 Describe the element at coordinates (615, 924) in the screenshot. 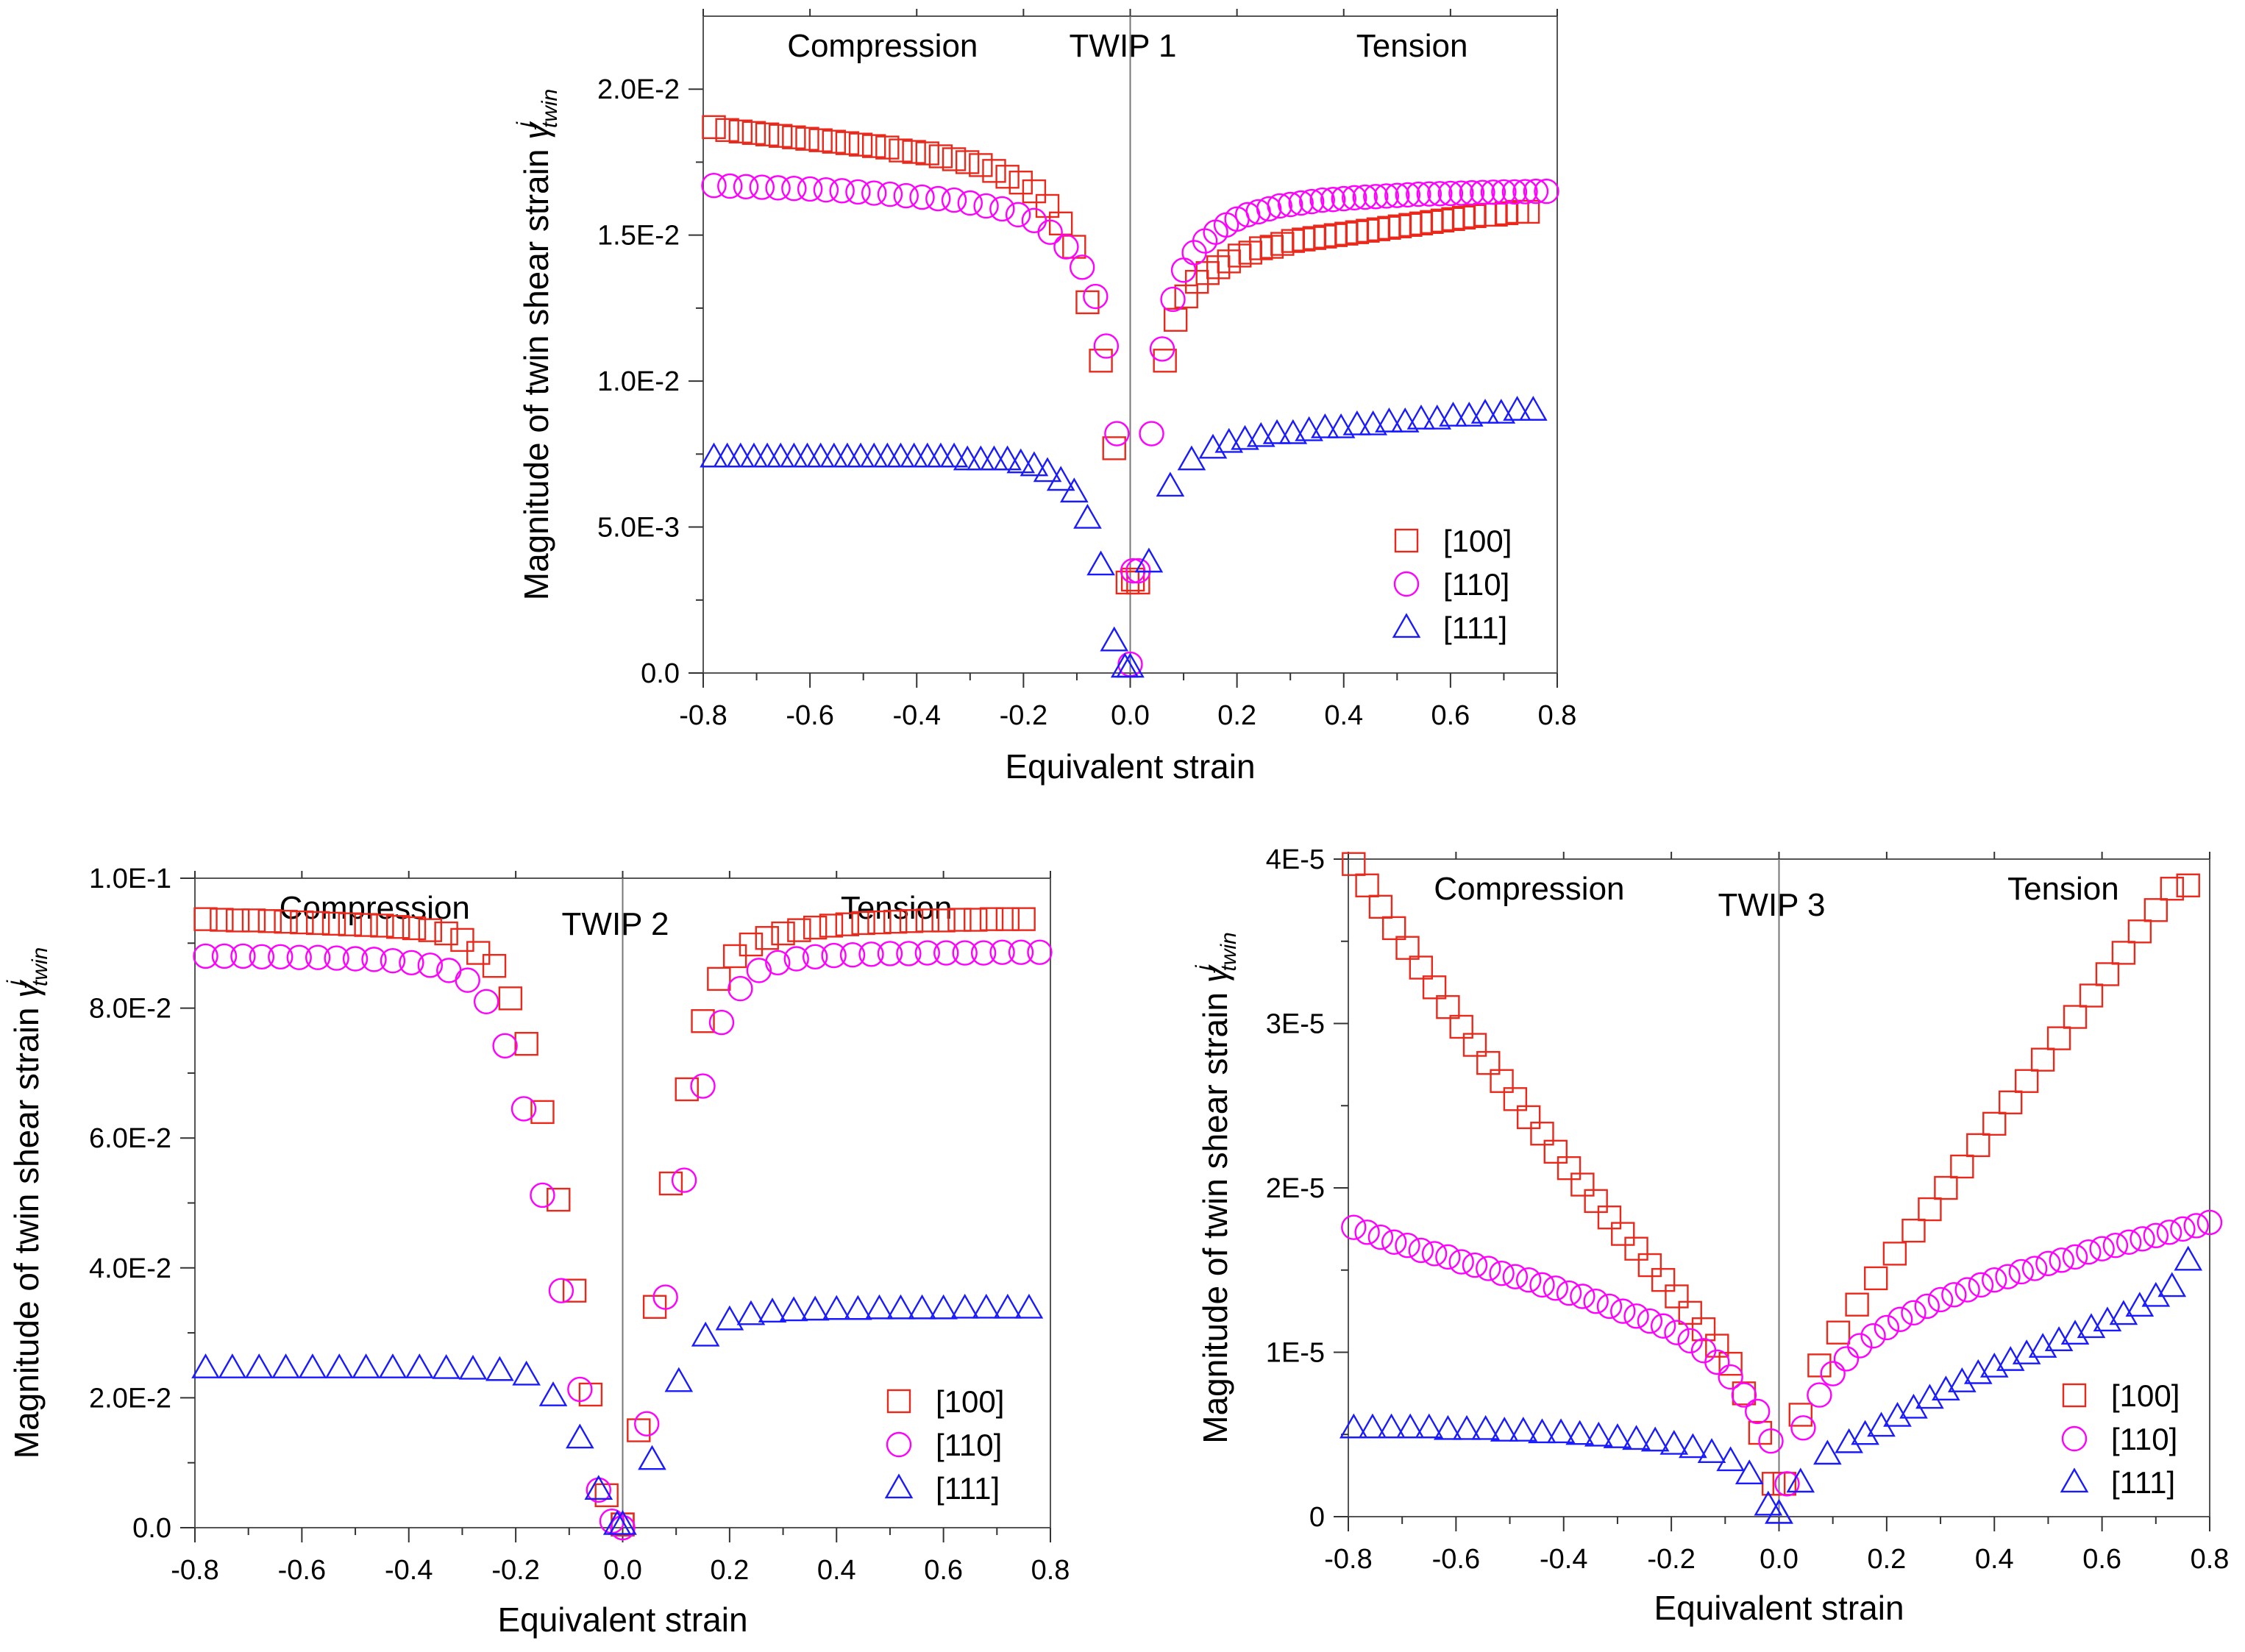

I see `annotation-title: TWIP 2` at that location.